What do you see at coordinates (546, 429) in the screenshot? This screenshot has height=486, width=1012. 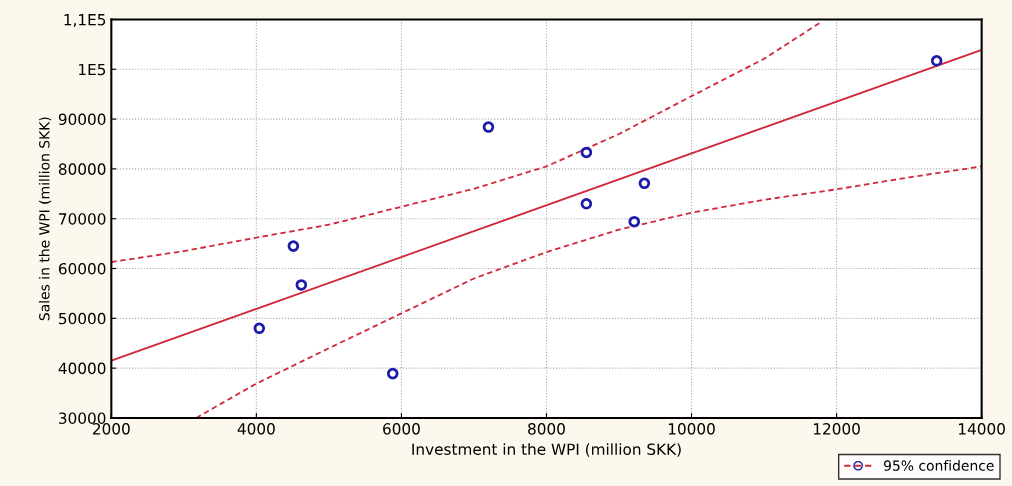 I see `x-tick-label: 8000` at bounding box center [546, 429].